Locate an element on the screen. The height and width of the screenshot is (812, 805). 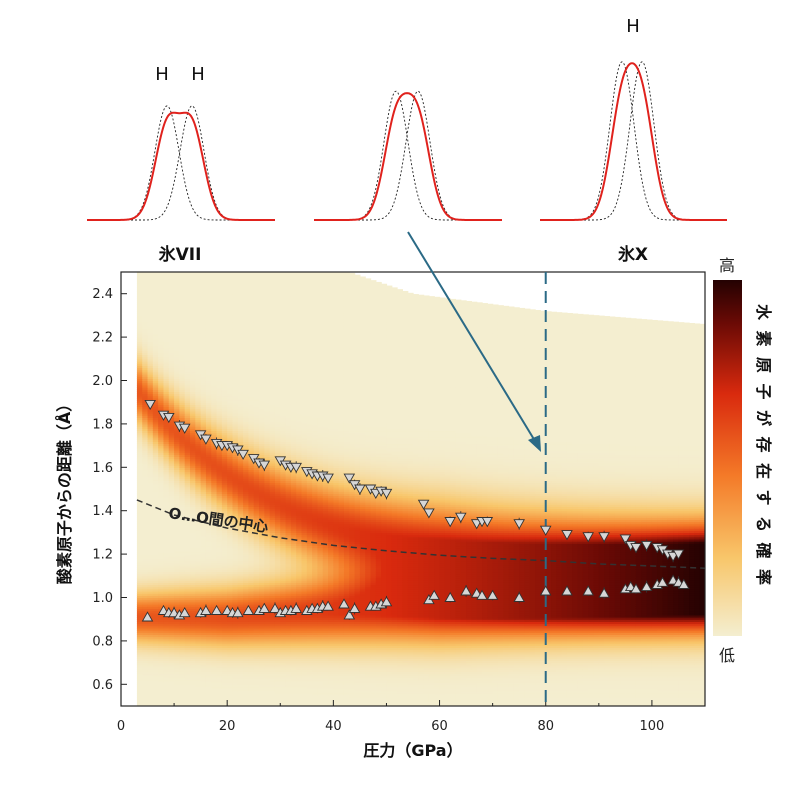
y-tick-label: 0.8 is located at coordinates (102, 641).